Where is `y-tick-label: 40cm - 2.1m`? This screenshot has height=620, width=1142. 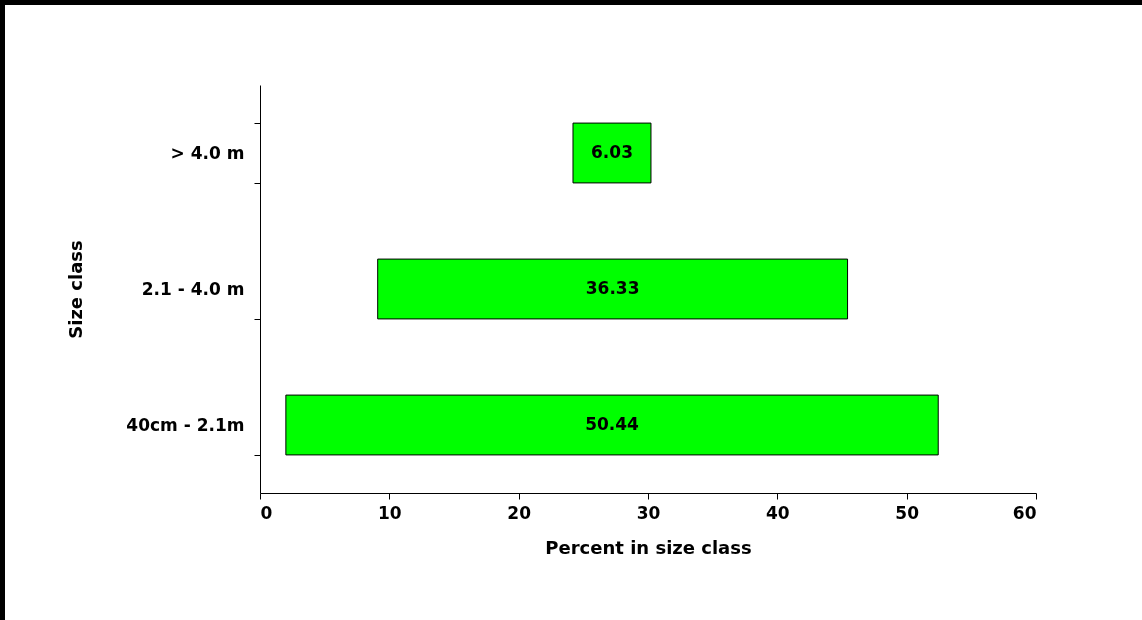
y-tick-label: 40cm - 2.1m is located at coordinates (185, 424).